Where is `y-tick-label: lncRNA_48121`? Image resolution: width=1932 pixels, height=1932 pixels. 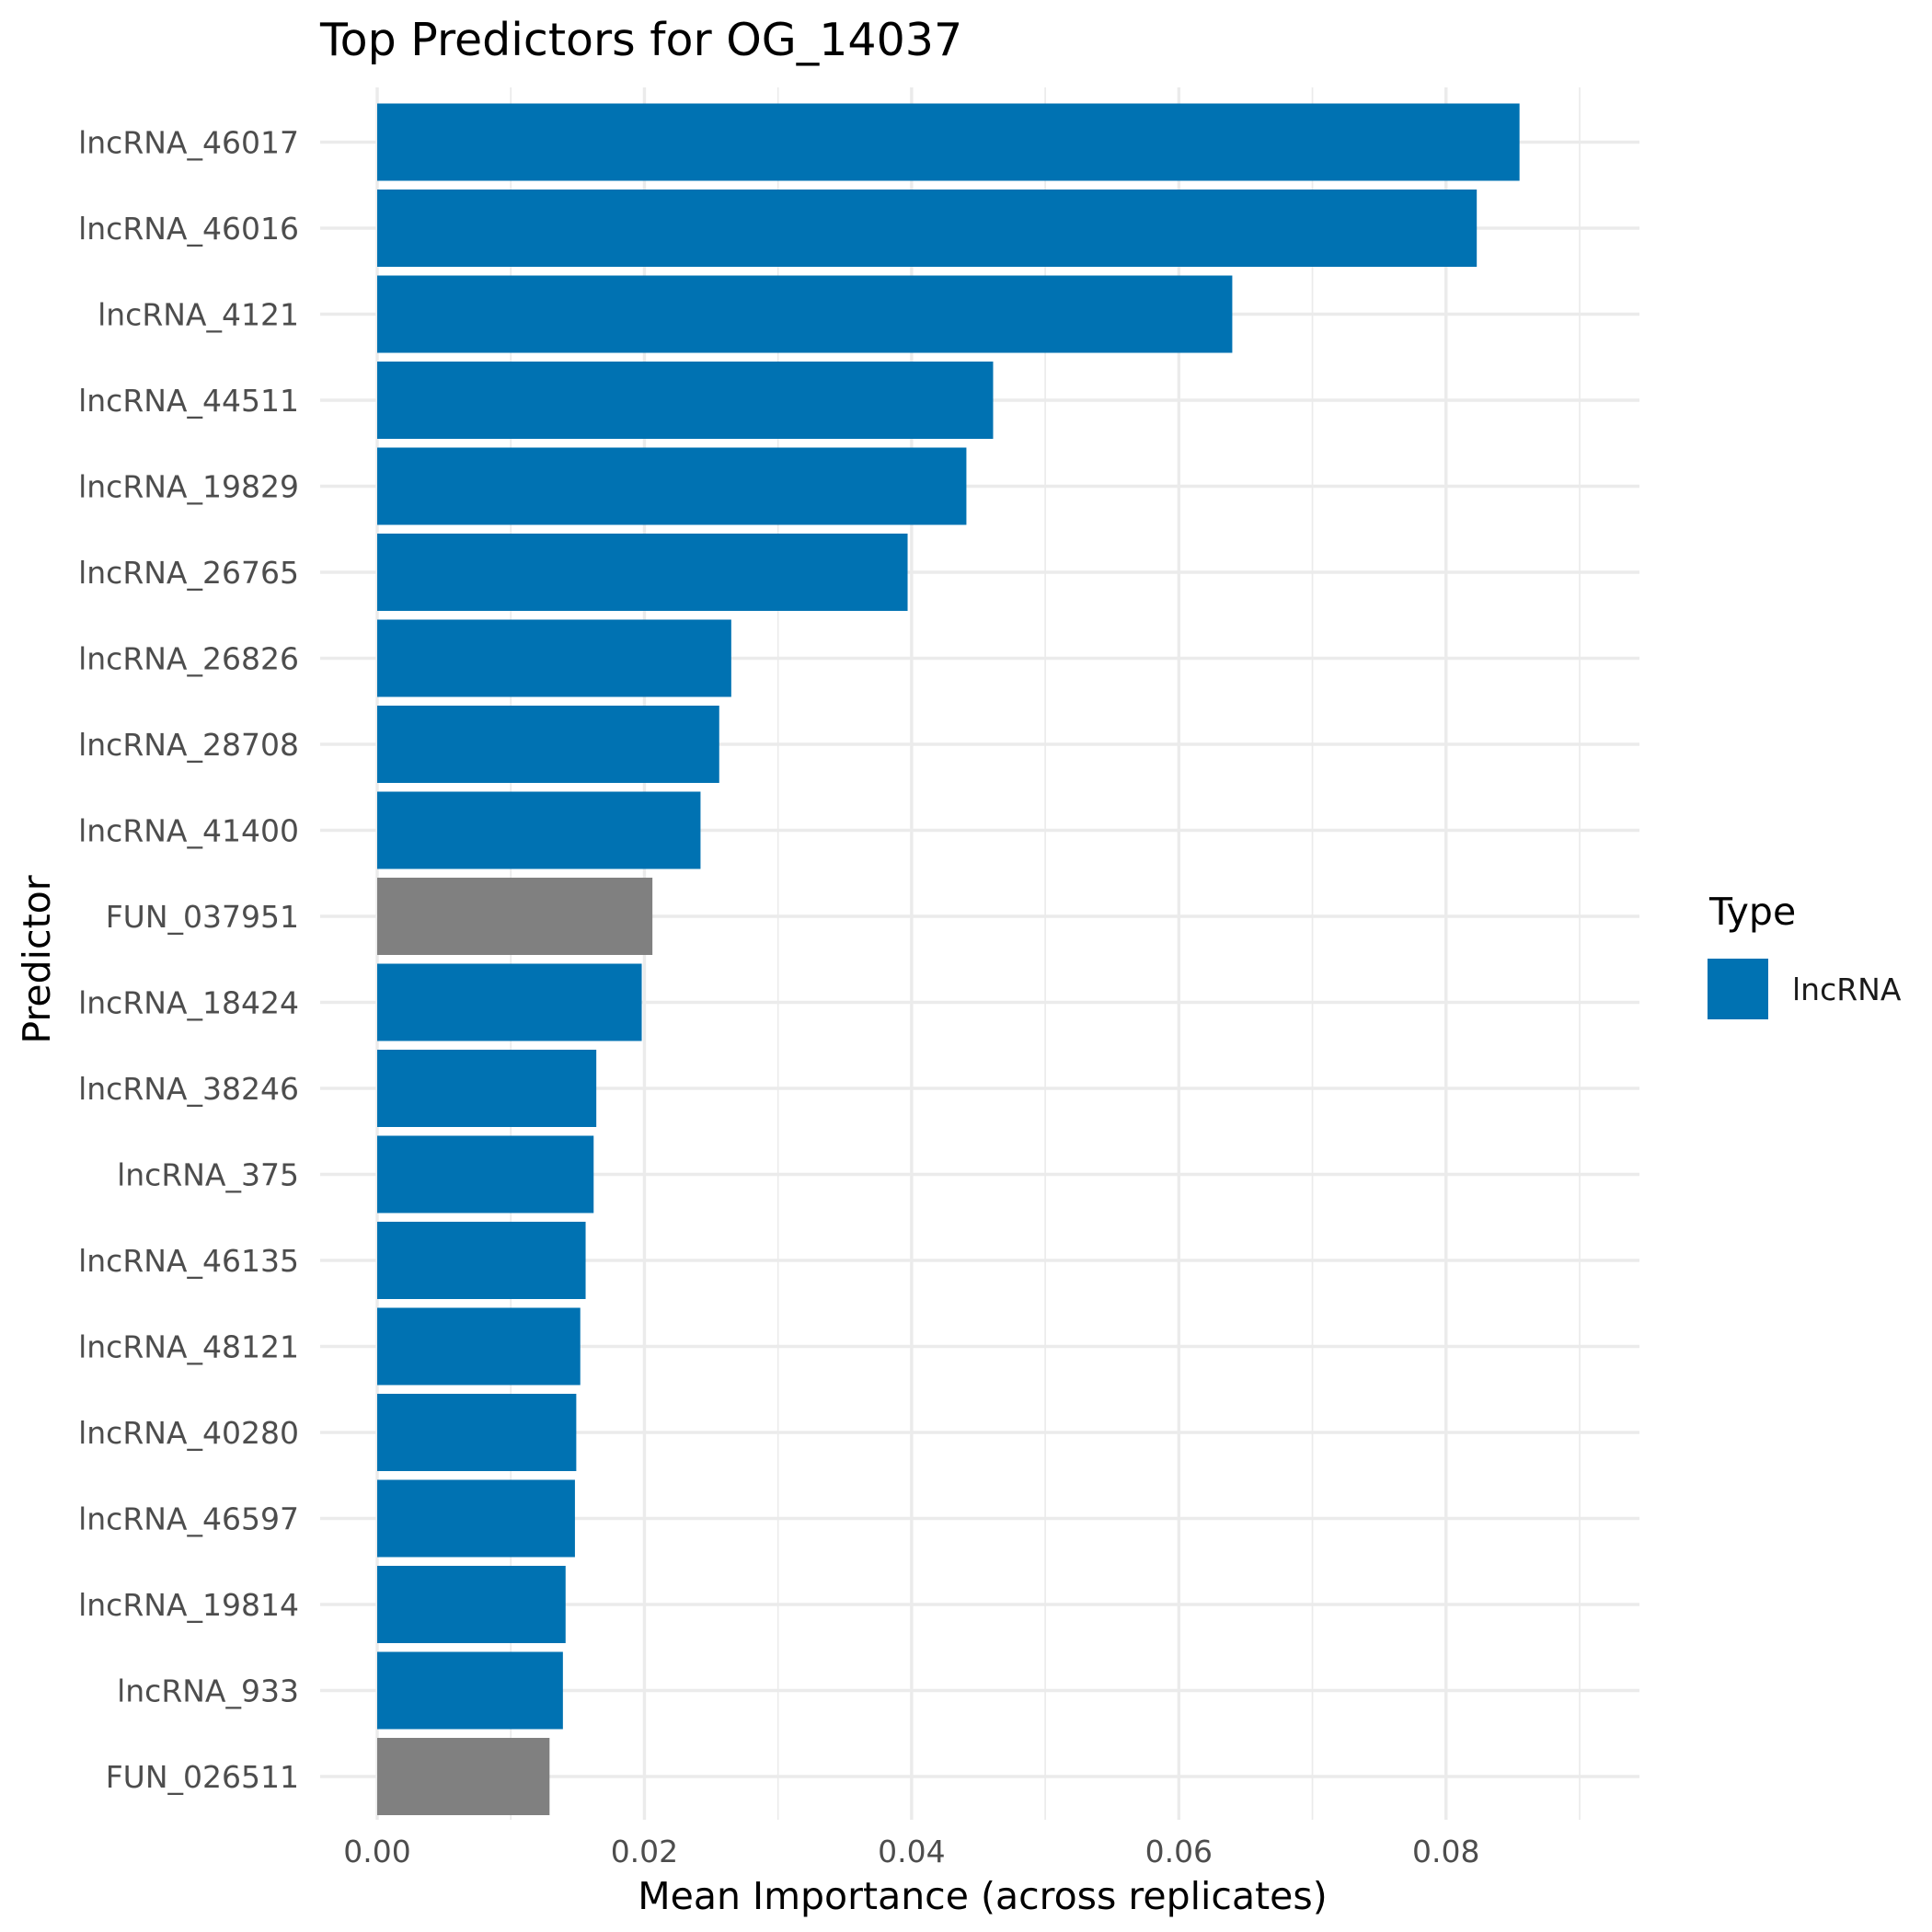 y-tick-label: lncRNA_48121 is located at coordinates (188, 1347).